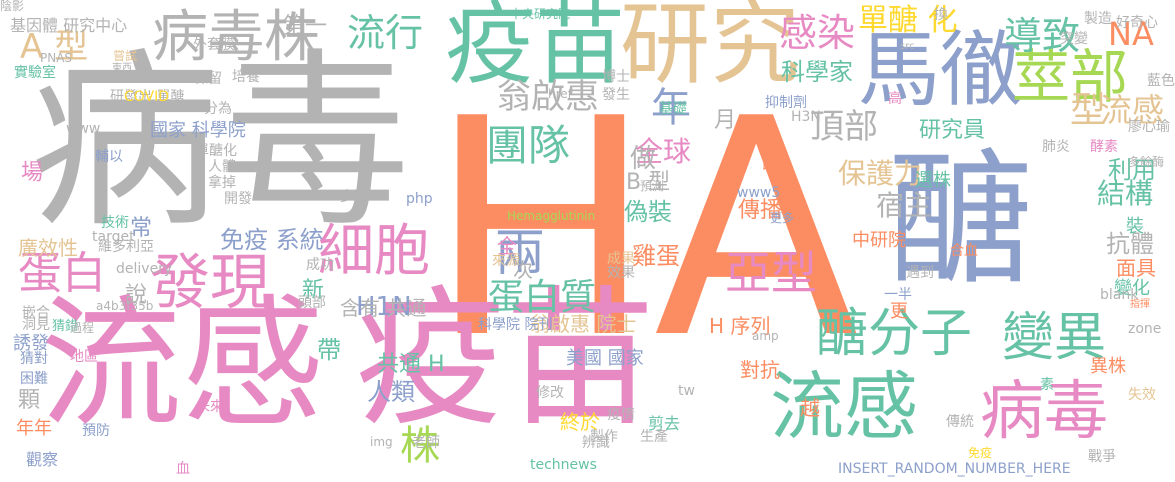 The width and height of the screenshot is (1175, 482). What do you see at coordinates (36, 325) in the screenshot?
I see `cloud-word: 洞見` at bounding box center [36, 325].